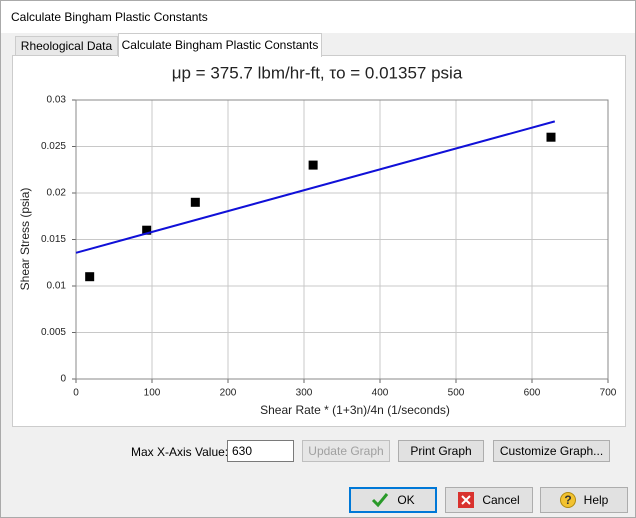  What do you see at coordinates (66, 46) in the screenshot?
I see `tab: Rheological Data` at bounding box center [66, 46].